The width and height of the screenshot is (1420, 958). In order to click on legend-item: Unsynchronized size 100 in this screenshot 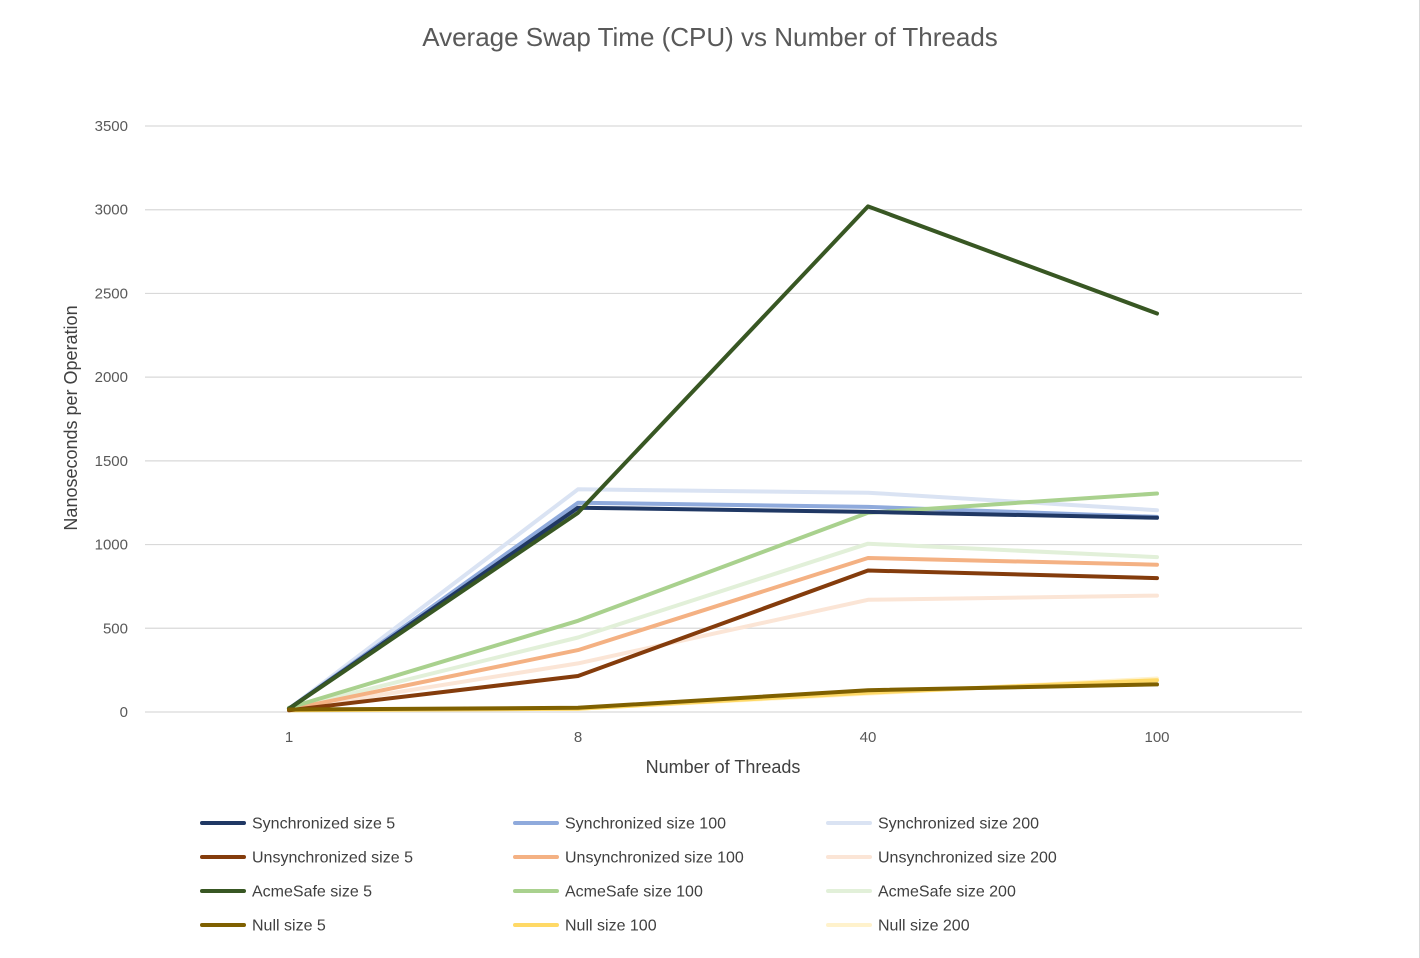, I will do `click(628, 858)`.